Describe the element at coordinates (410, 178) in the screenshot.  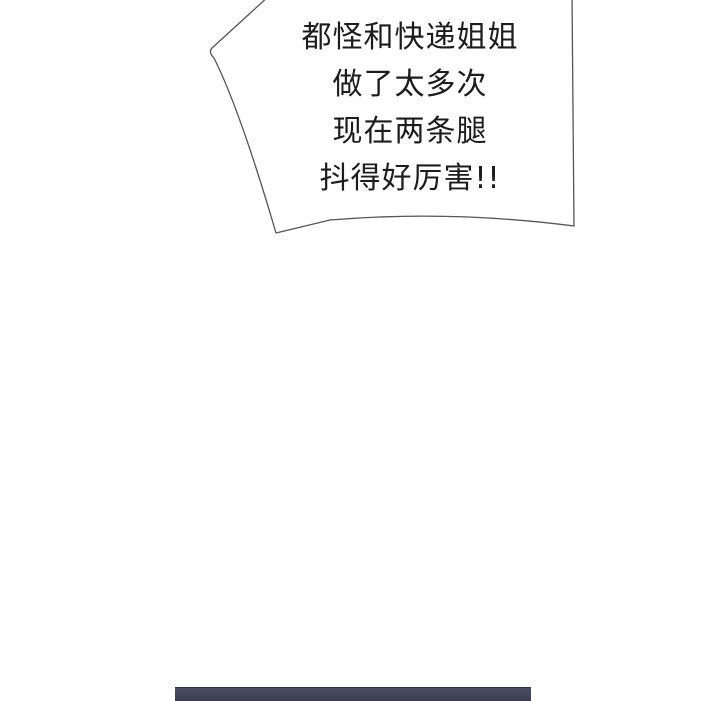
I see `bubble-line-4: 抖得好厉害!!` at that location.